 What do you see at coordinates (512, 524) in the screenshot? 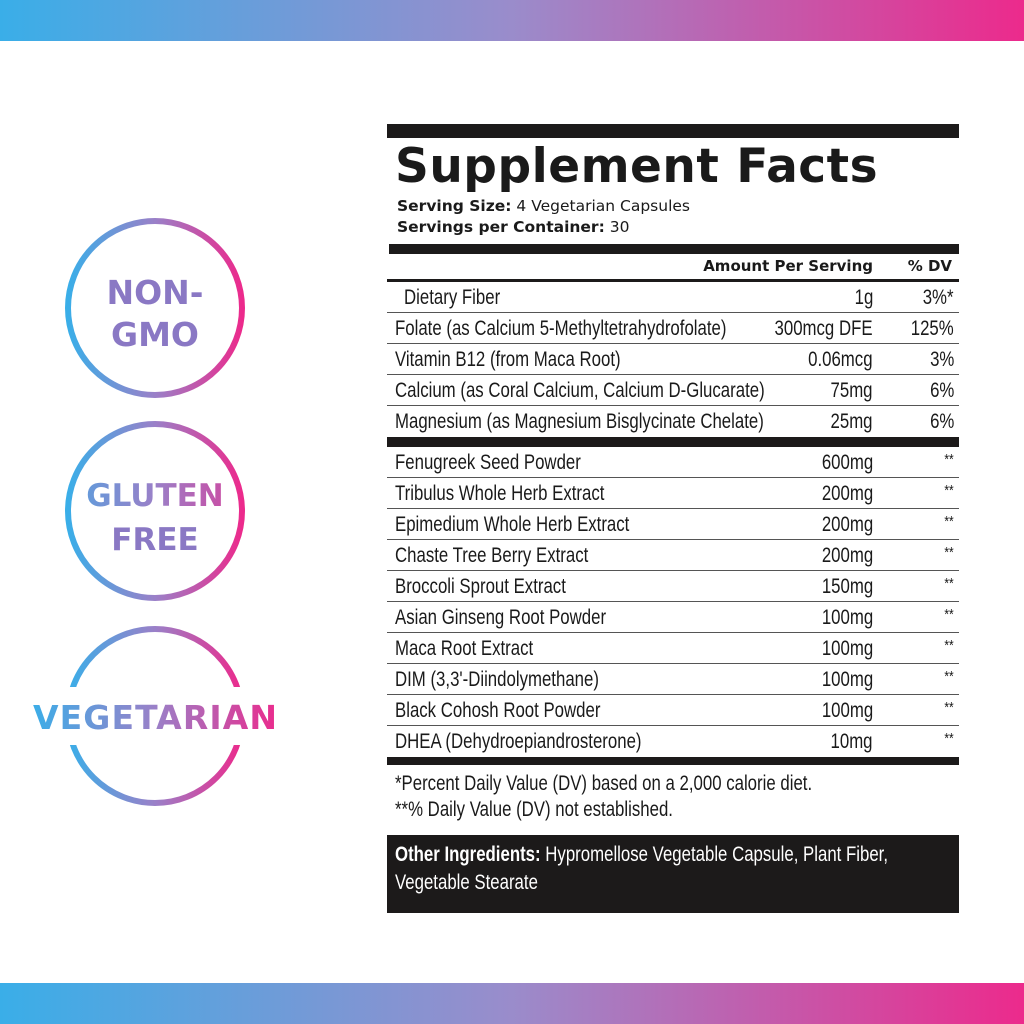
I see `ingredient-name: Epimedium Whole Herb Extract` at bounding box center [512, 524].